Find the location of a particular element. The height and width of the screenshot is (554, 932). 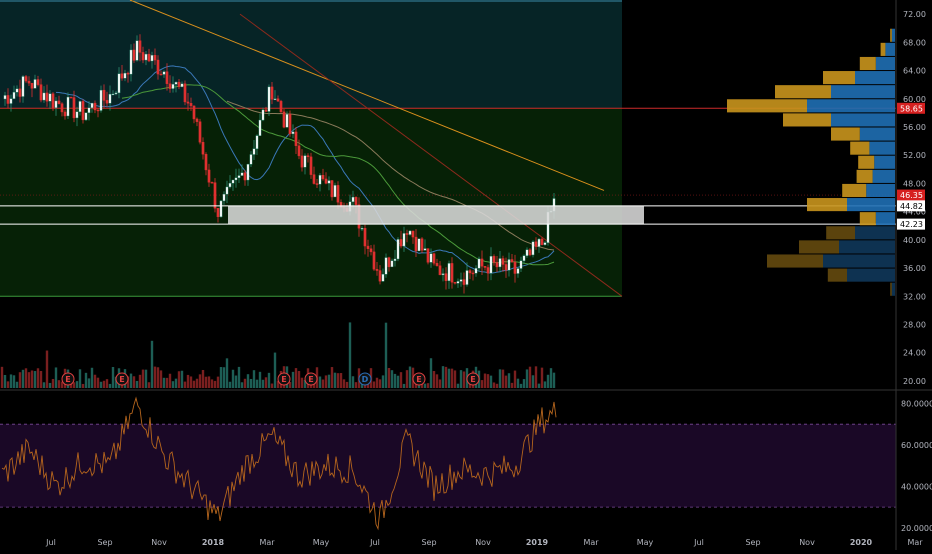

event-marker-label: D is located at coordinates (365, 379).